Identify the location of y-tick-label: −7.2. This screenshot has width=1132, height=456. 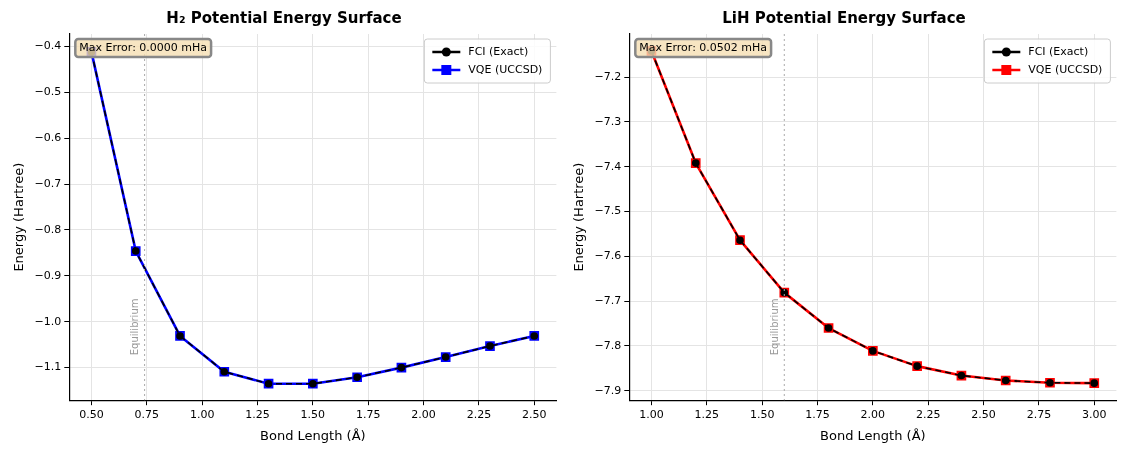
(608, 76).